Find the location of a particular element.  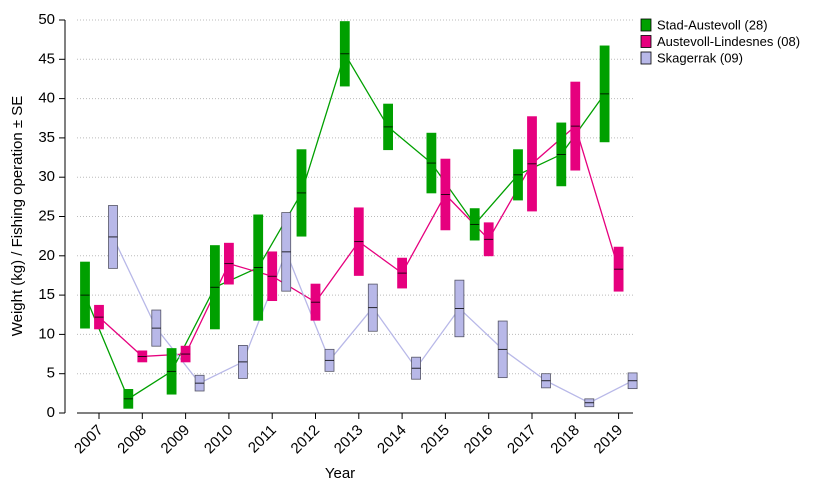

legend-label: Stad-Austevoll (28) is located at coordinates (712, 24).